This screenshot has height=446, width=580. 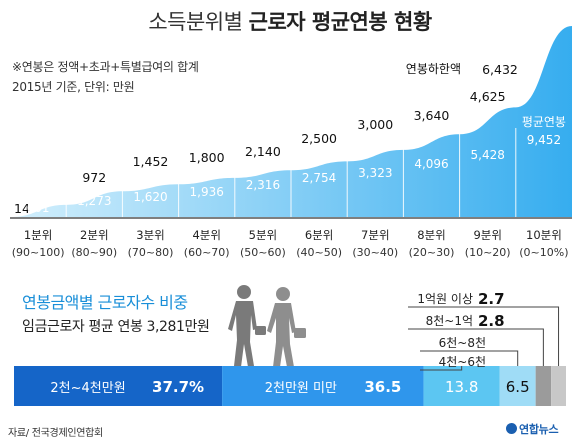 I want to click on average-salary-label: 2,316, so click(x=263, y=185).